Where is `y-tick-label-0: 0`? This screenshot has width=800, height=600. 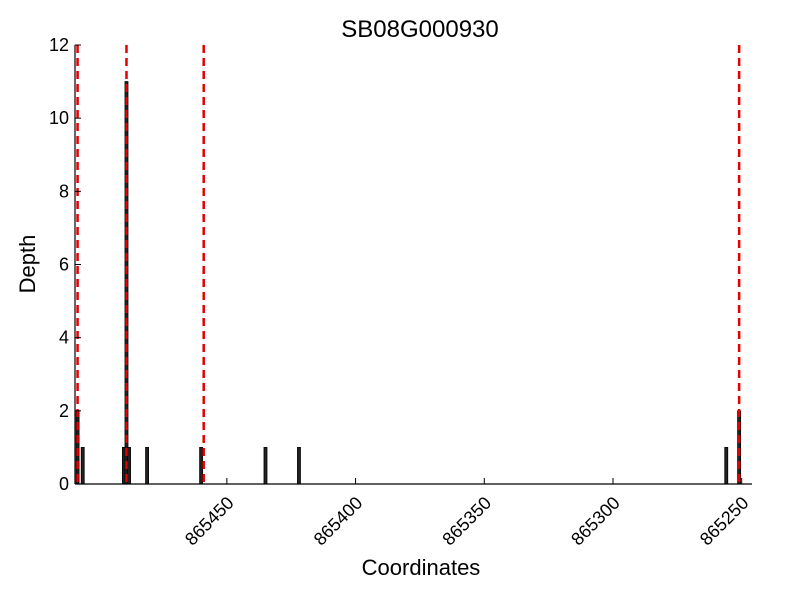 y-tick-label-0: 0 is located at coordinates (64, 484).